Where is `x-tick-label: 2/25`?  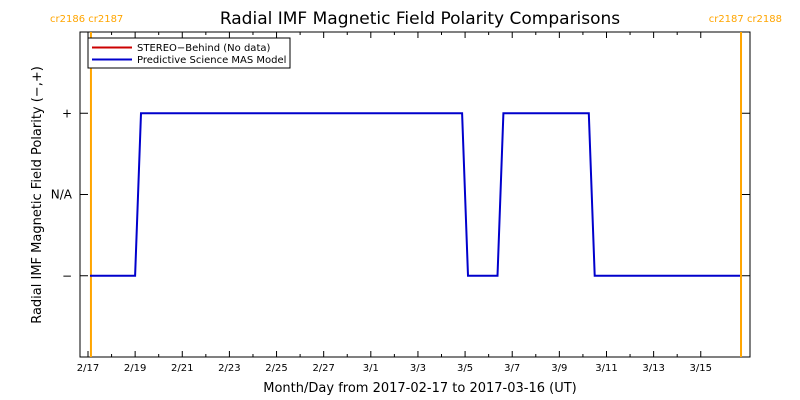 x-tick-label: 2/25 is located at coordinates (276, 368).